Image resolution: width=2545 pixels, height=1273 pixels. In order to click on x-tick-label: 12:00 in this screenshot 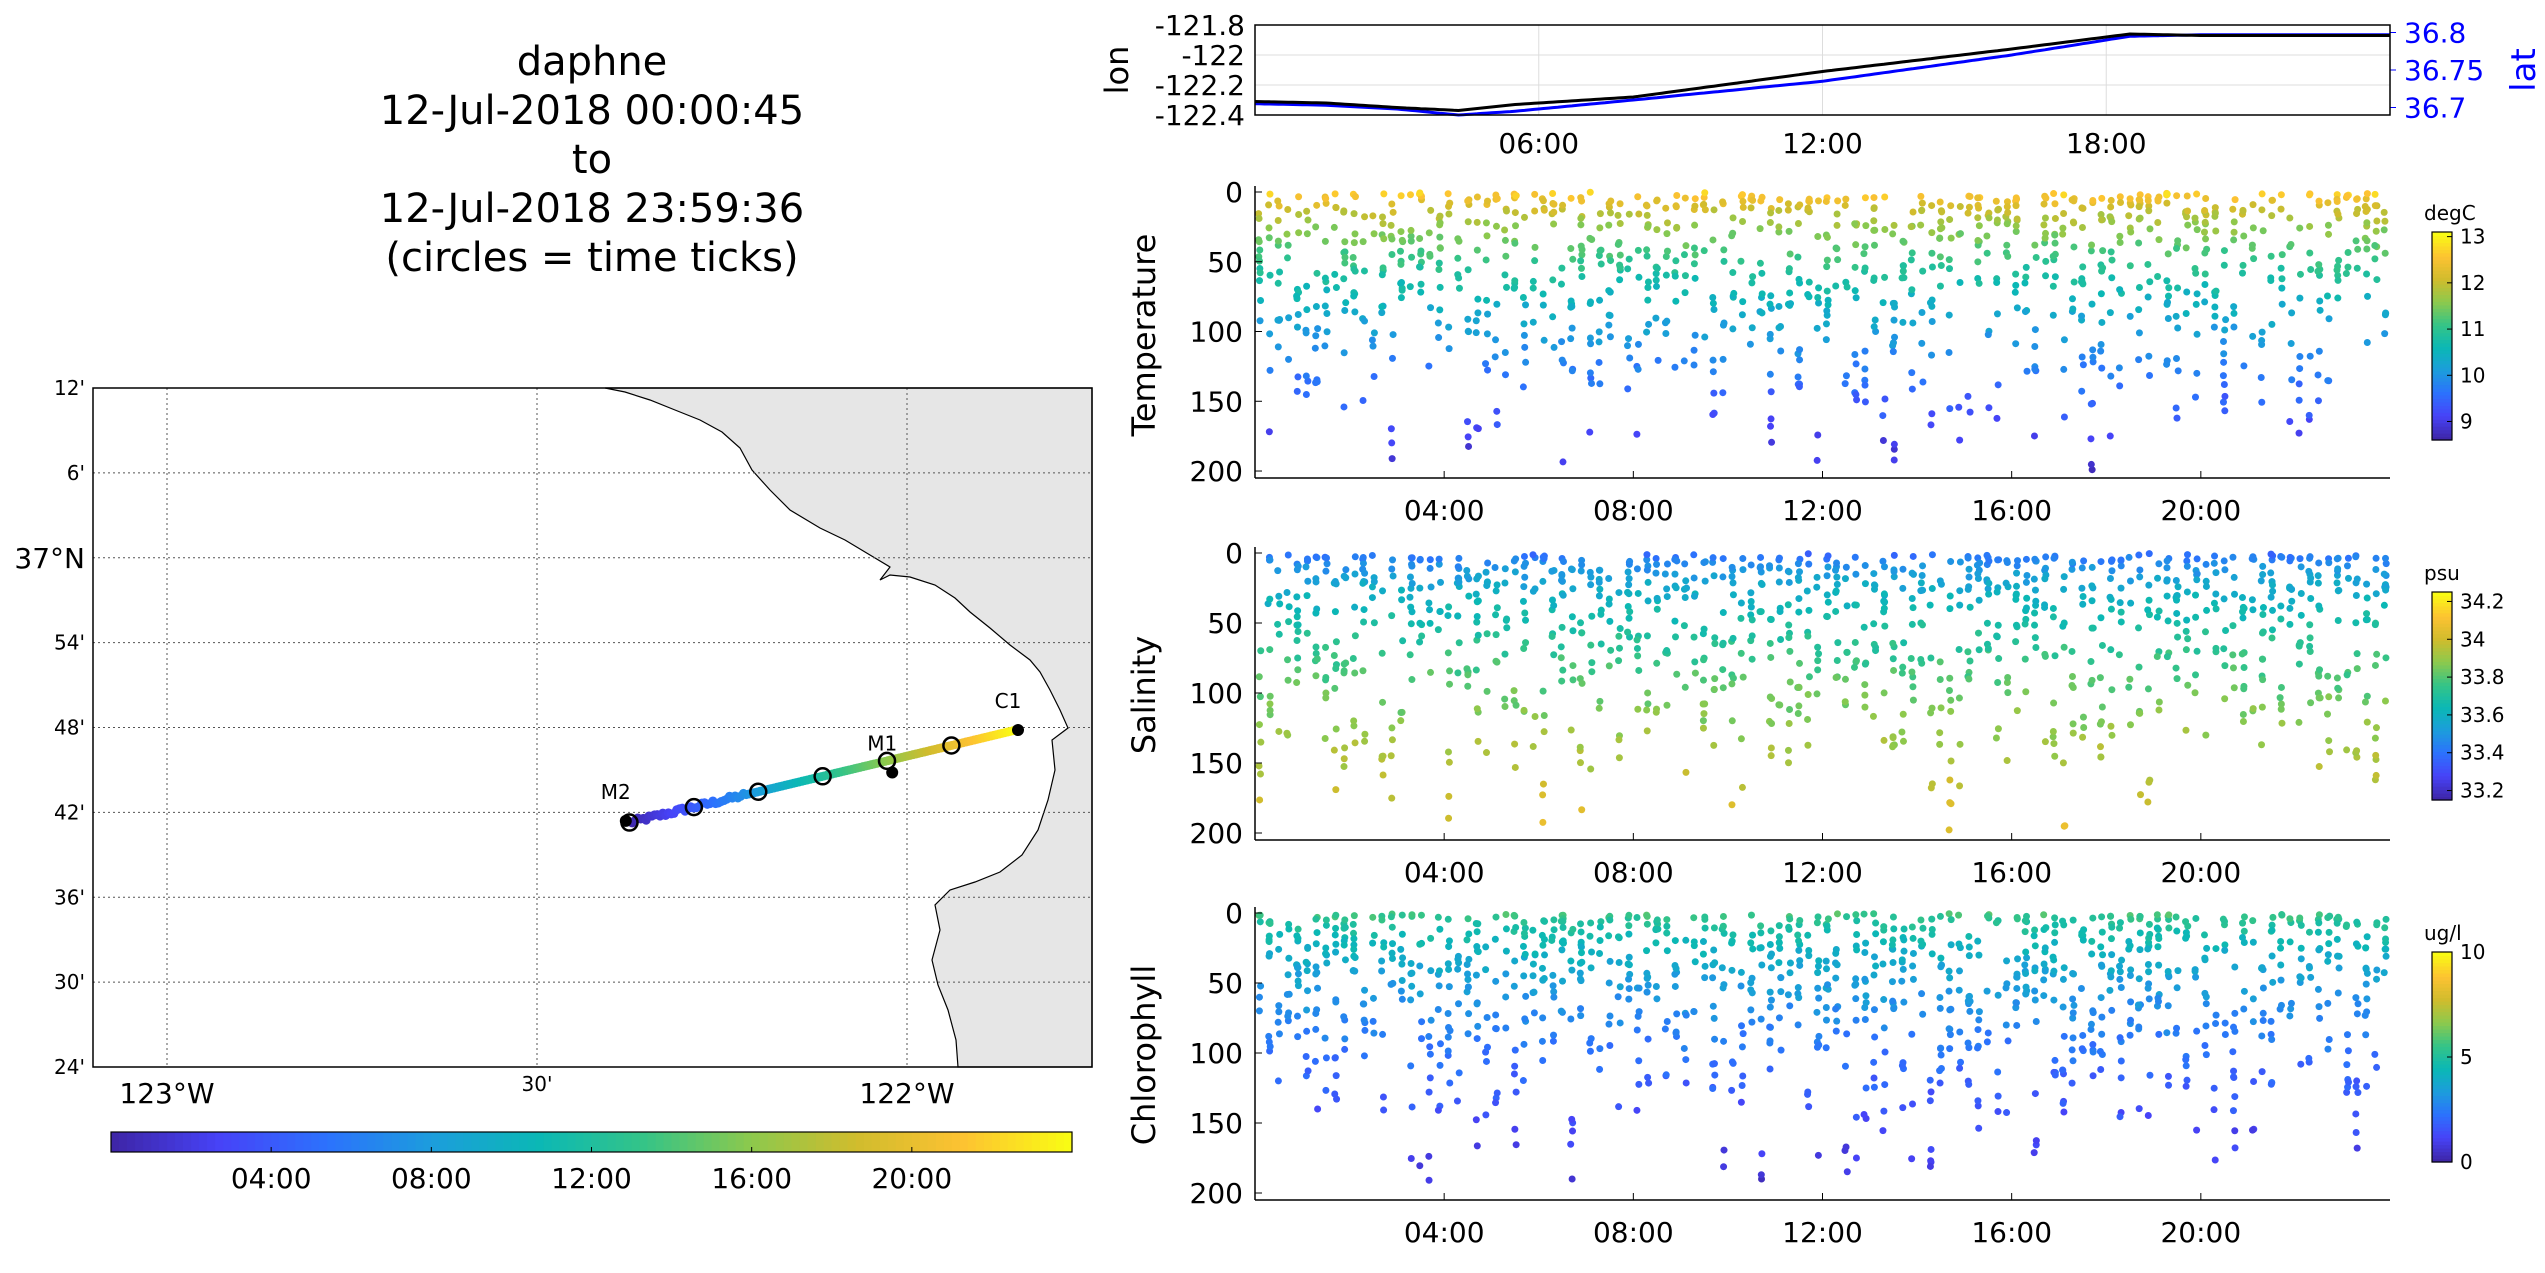, I will do `click(1822, 872)`.